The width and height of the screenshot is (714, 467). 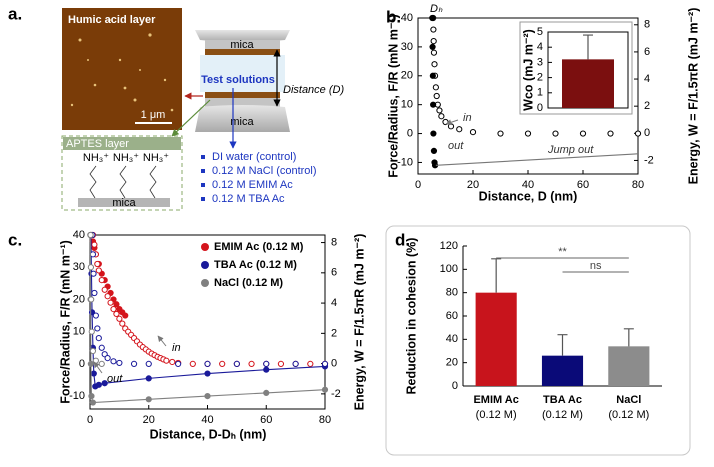 What do you see at coordinates (248, 283) in the screenshot?
I see `legend-label: NaCl (0.12 M)` at bounding box center [248, 283].